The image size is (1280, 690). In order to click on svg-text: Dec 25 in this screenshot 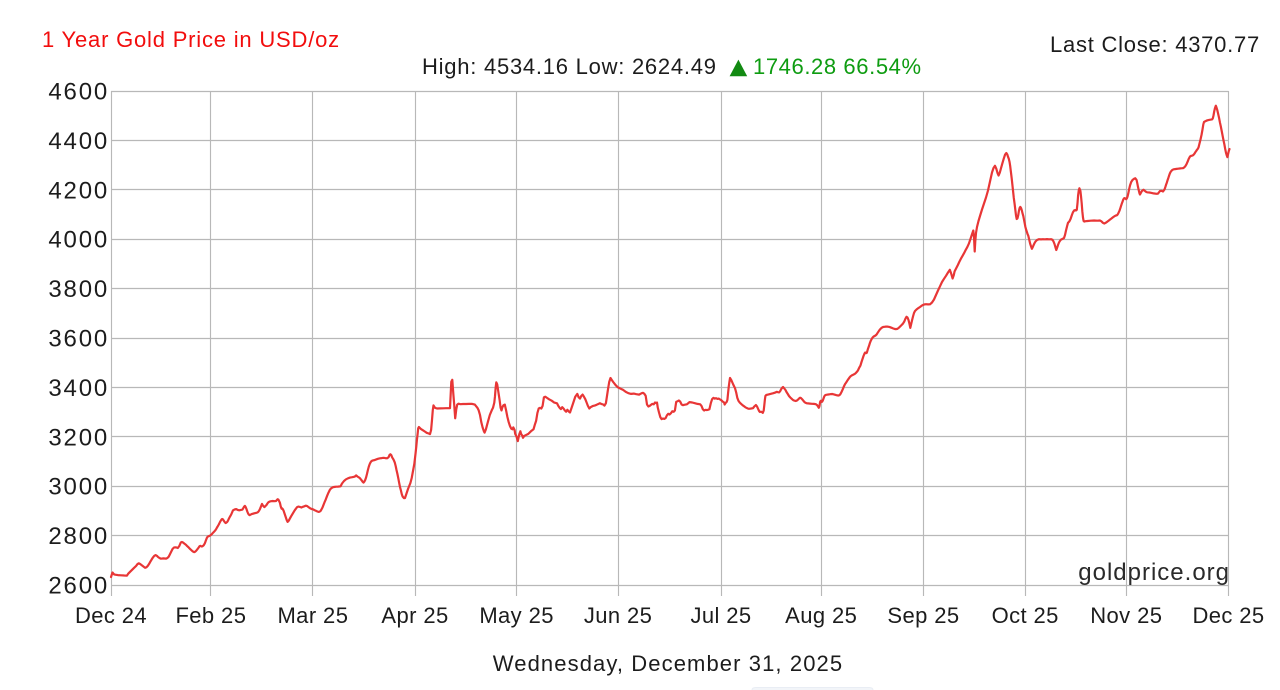, I will do `click(1228, 615)`.